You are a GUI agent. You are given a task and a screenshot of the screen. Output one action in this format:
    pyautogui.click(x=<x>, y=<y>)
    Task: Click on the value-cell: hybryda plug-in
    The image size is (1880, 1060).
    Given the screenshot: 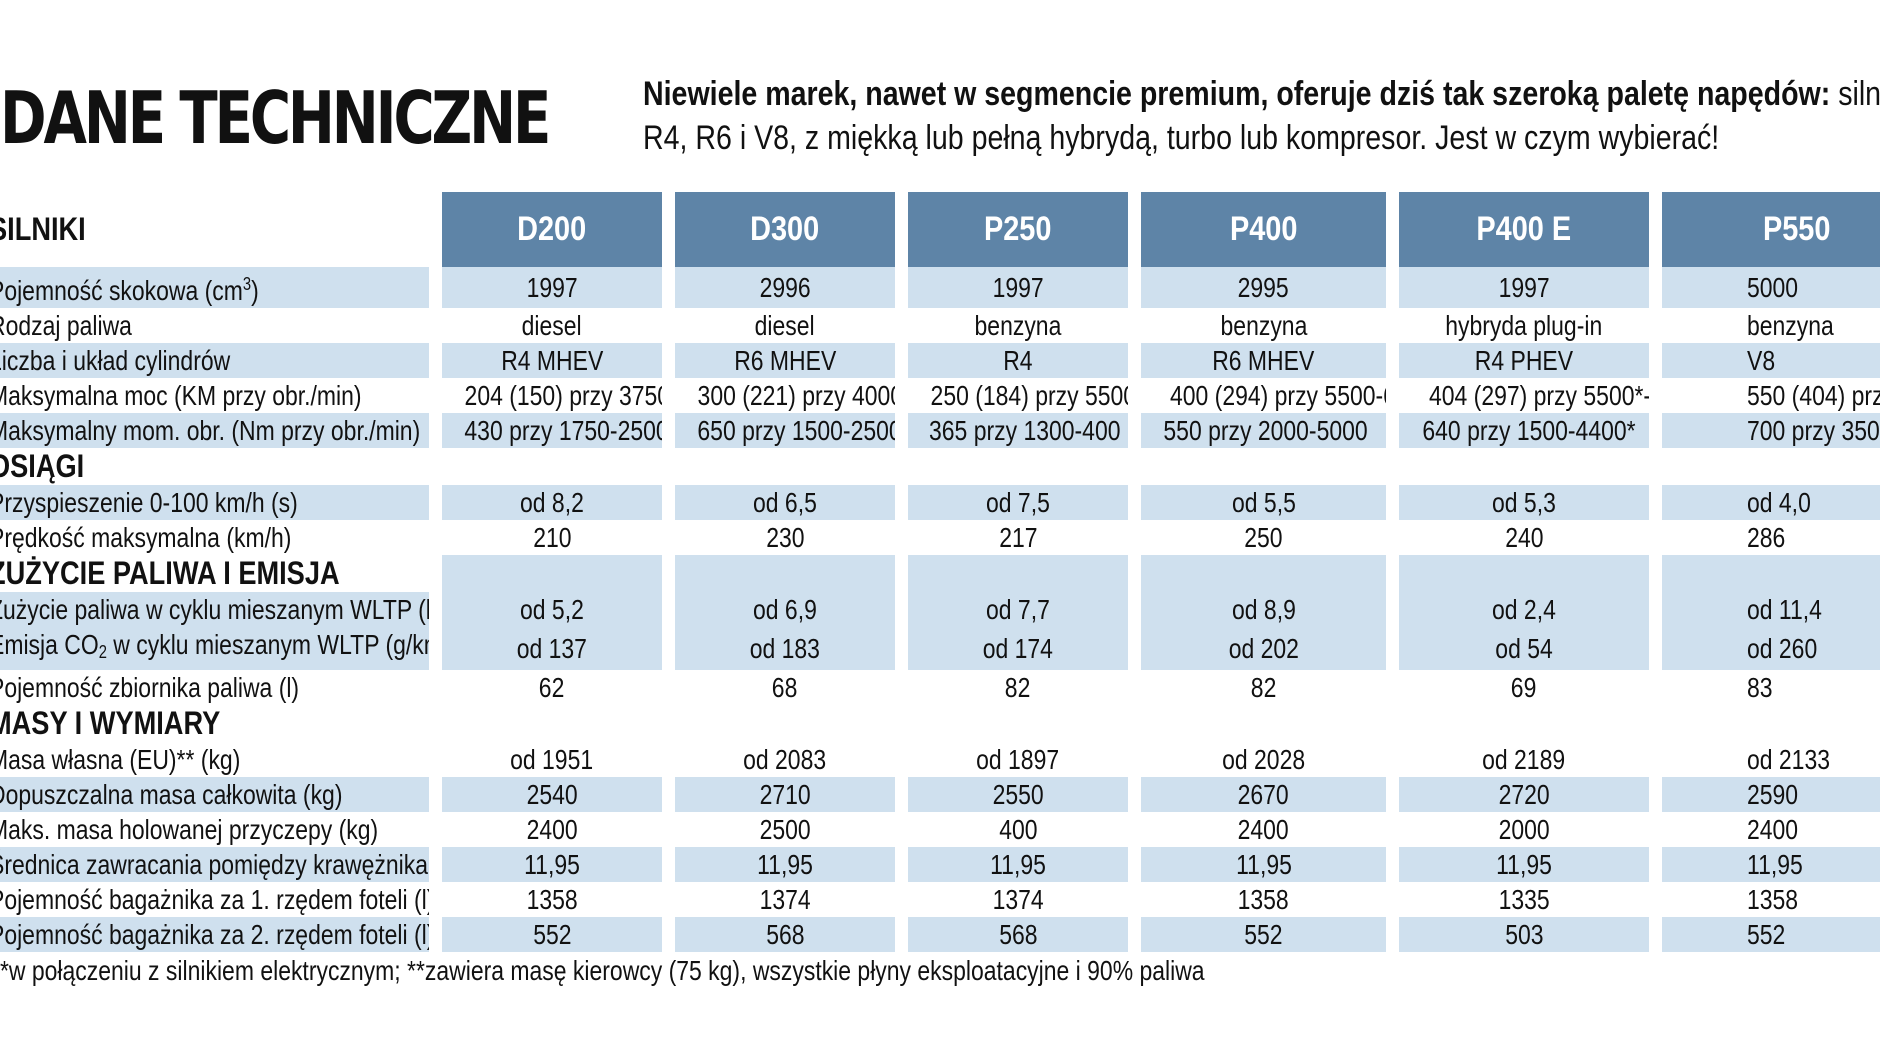 What is the action you would take?
    pyautogui.click(x=1524, y=325)
    